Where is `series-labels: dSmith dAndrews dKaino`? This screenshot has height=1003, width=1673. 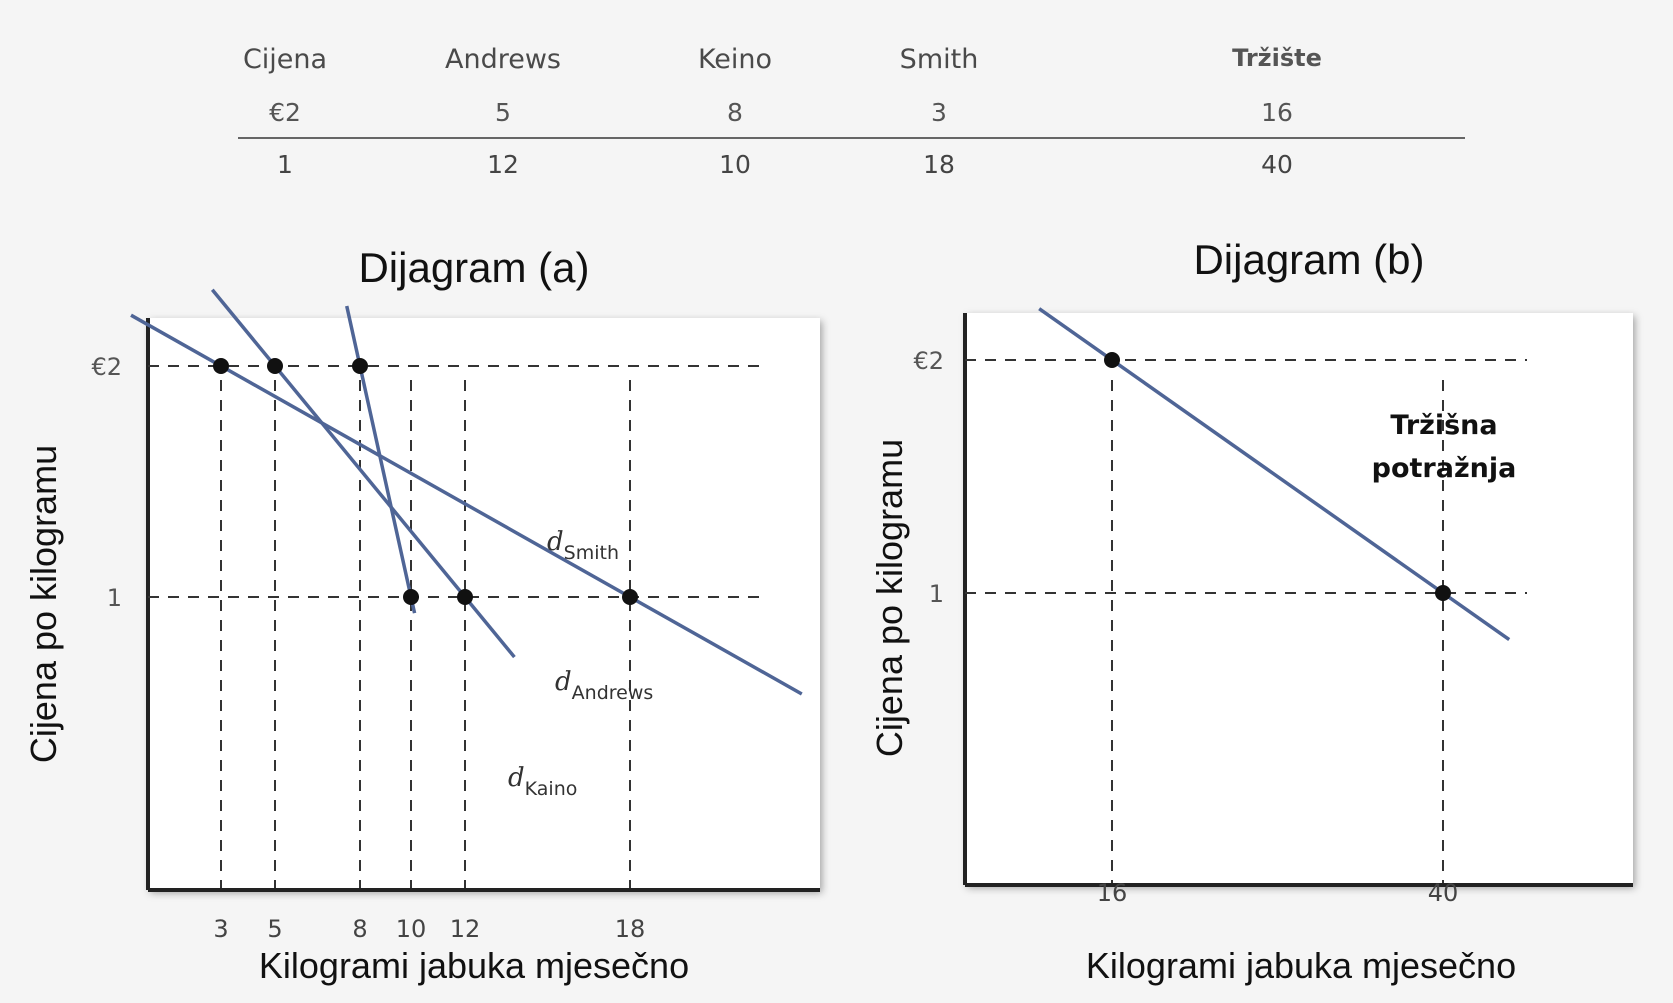 series-labels: dSmith dAndrews dKaino is located at coordinates (580, 663).